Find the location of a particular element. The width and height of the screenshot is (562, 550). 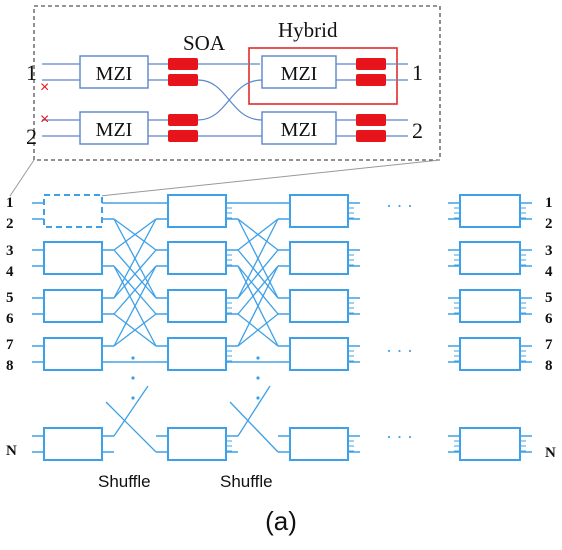

inset-input-port-1: 1 is located at coordinates (31, 72).